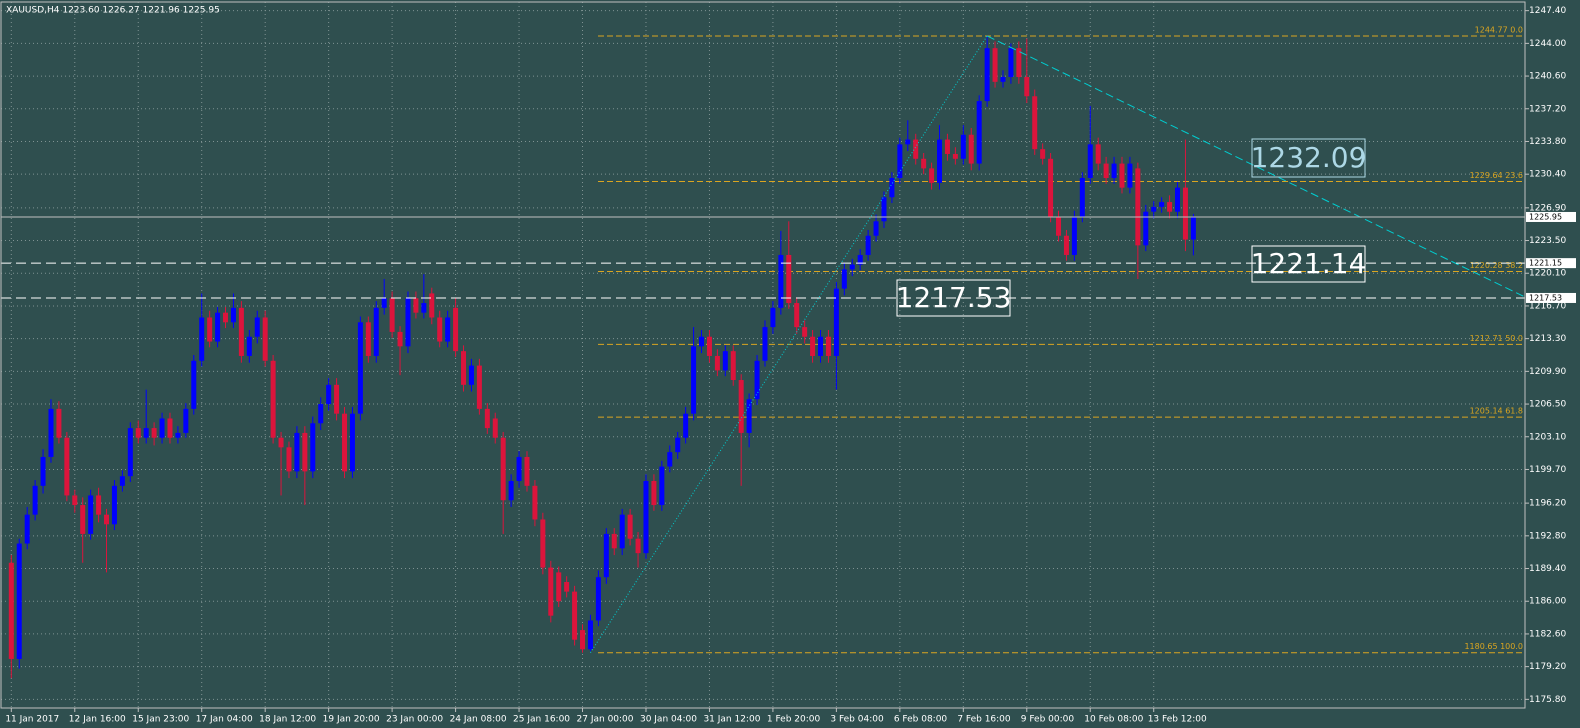 The width and height of the screenshot is (1580, 728). What do you see at coordinates (97, 720) in the screenshot?
I see `x-tick-label: 12 Jan 16:00` at bounding box center [97, 720].